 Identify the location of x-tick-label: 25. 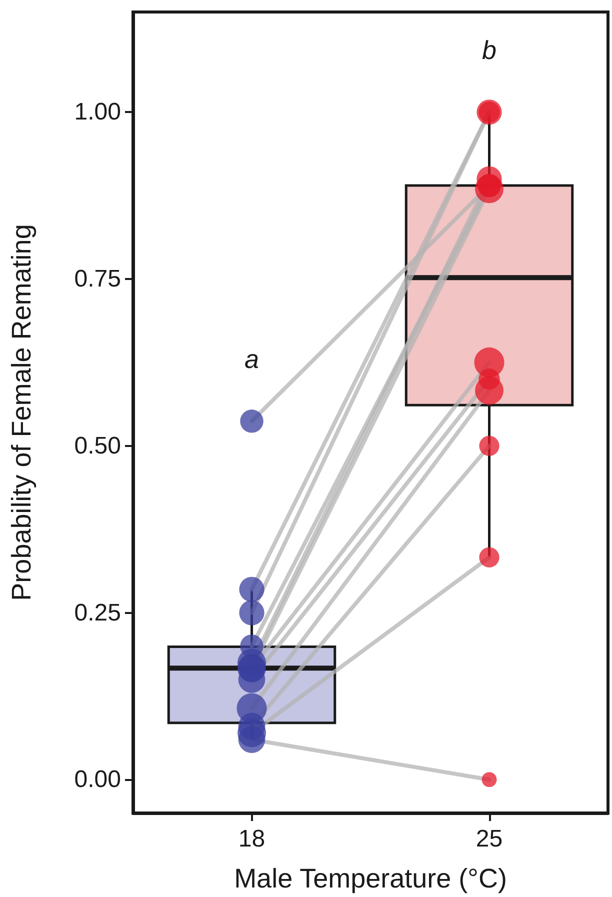
(489, 839).